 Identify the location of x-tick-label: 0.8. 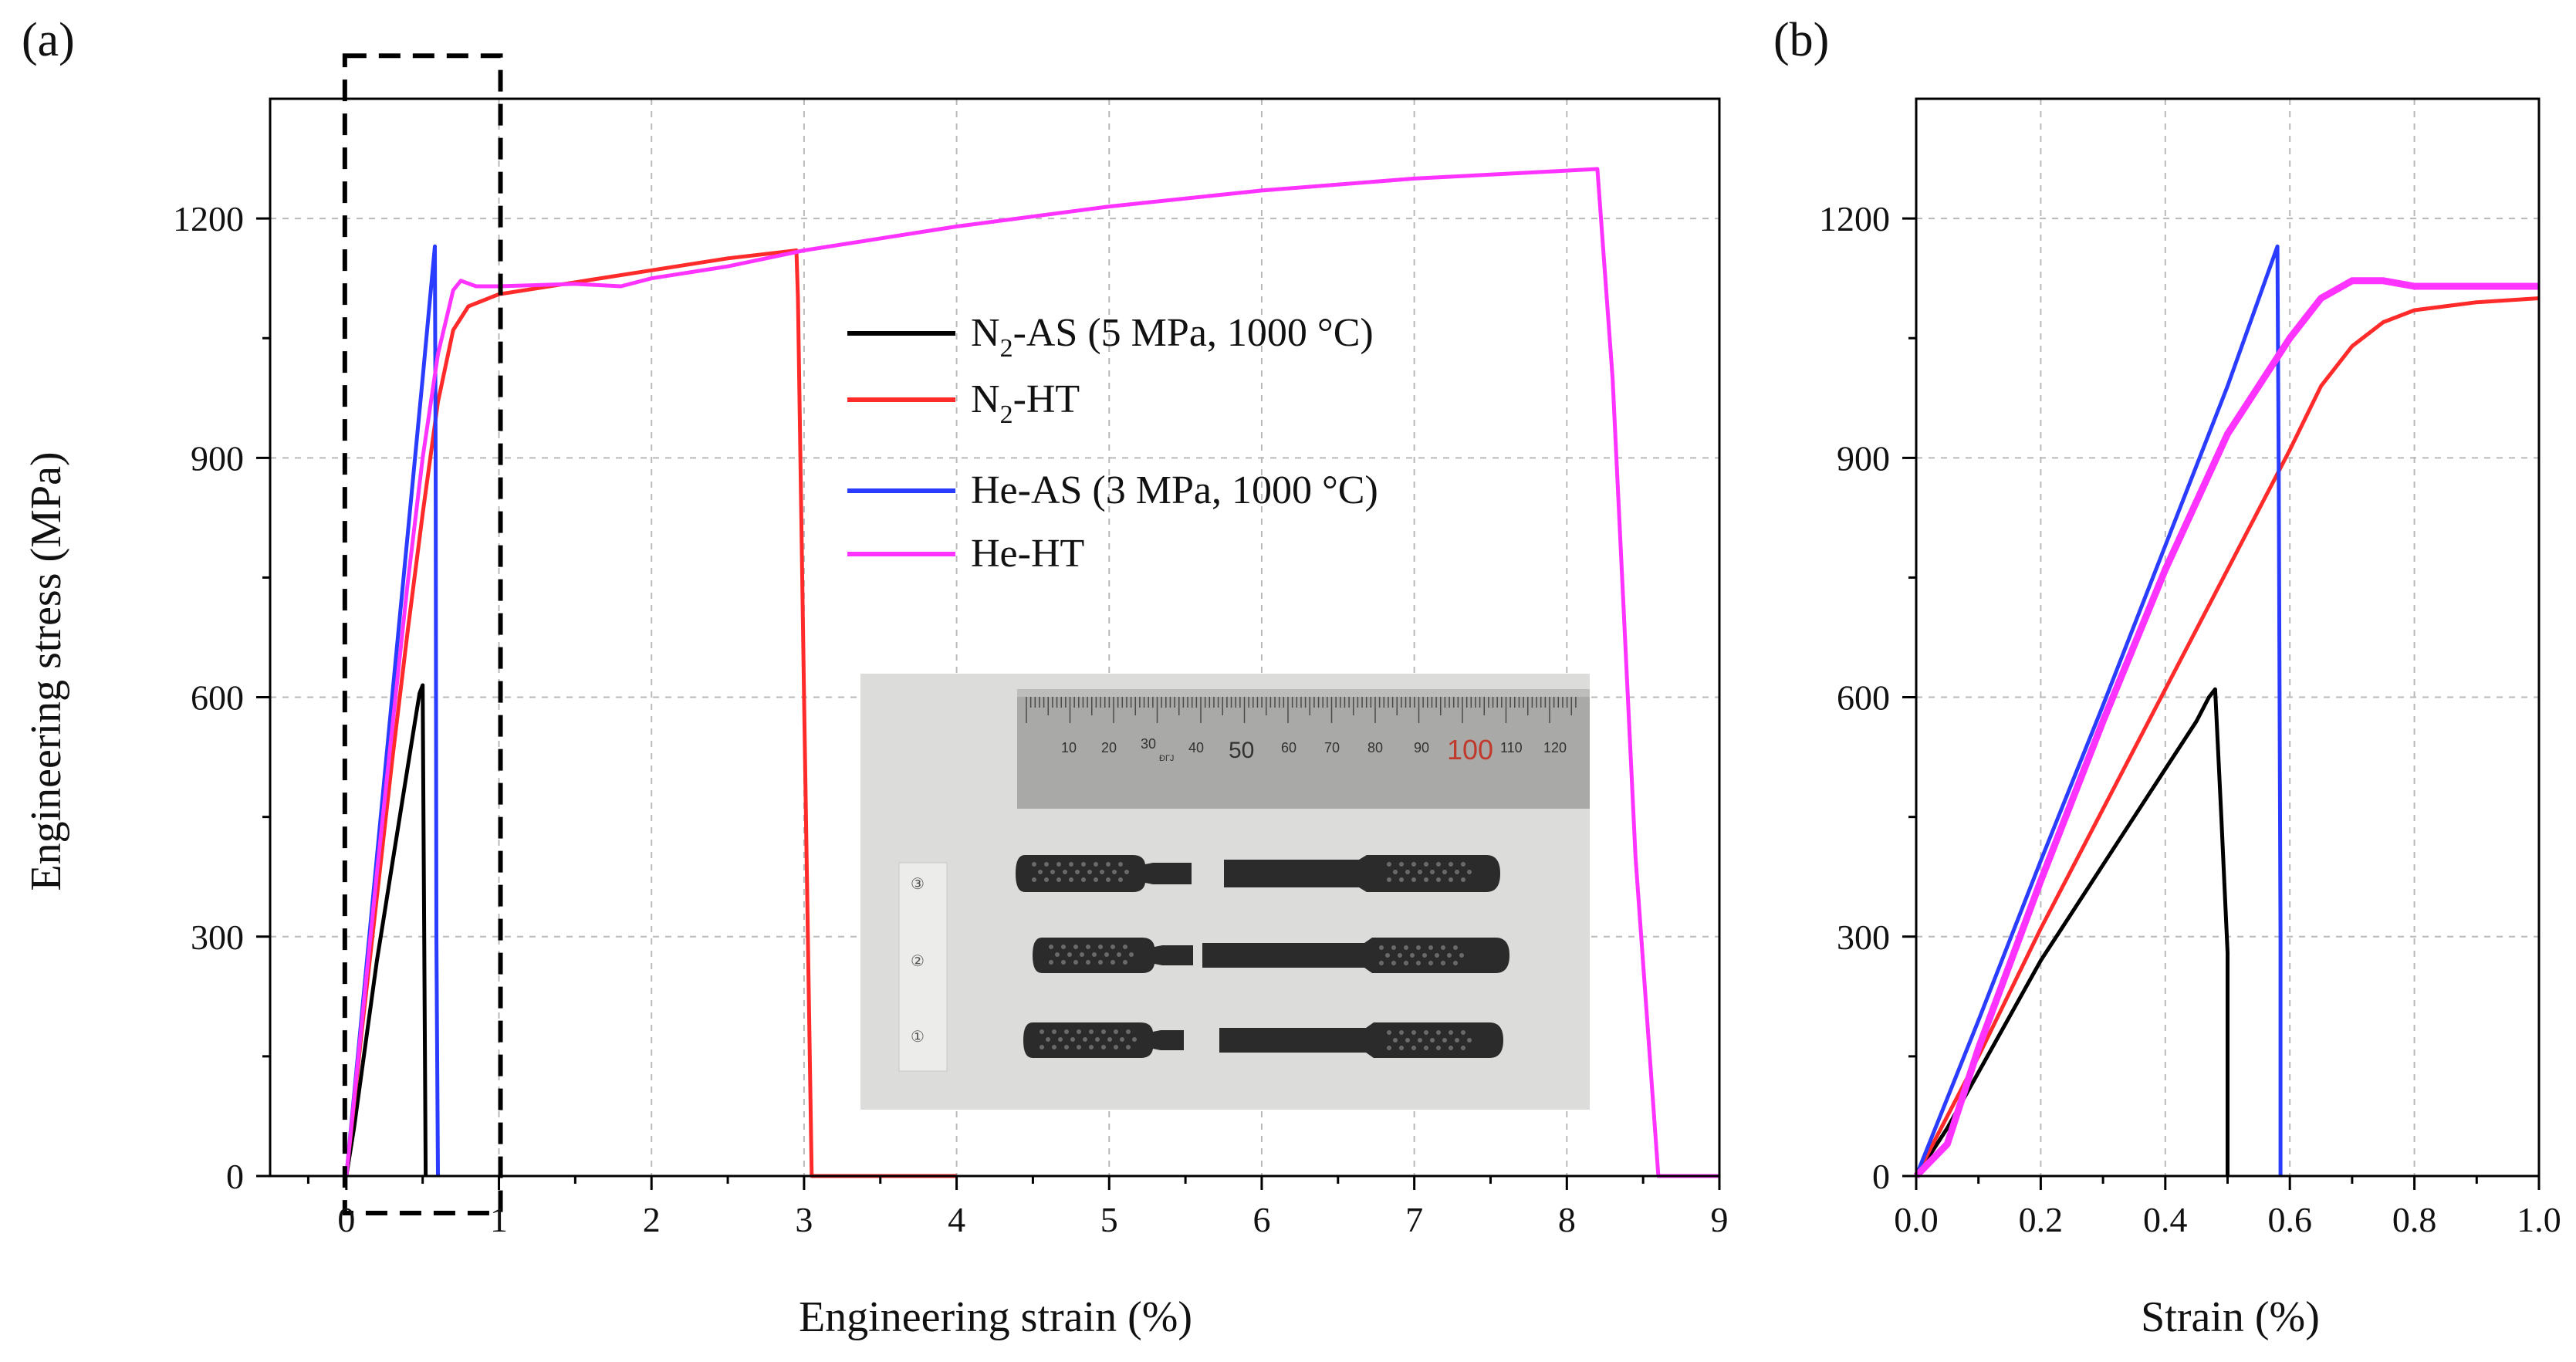
(2414, 1219).